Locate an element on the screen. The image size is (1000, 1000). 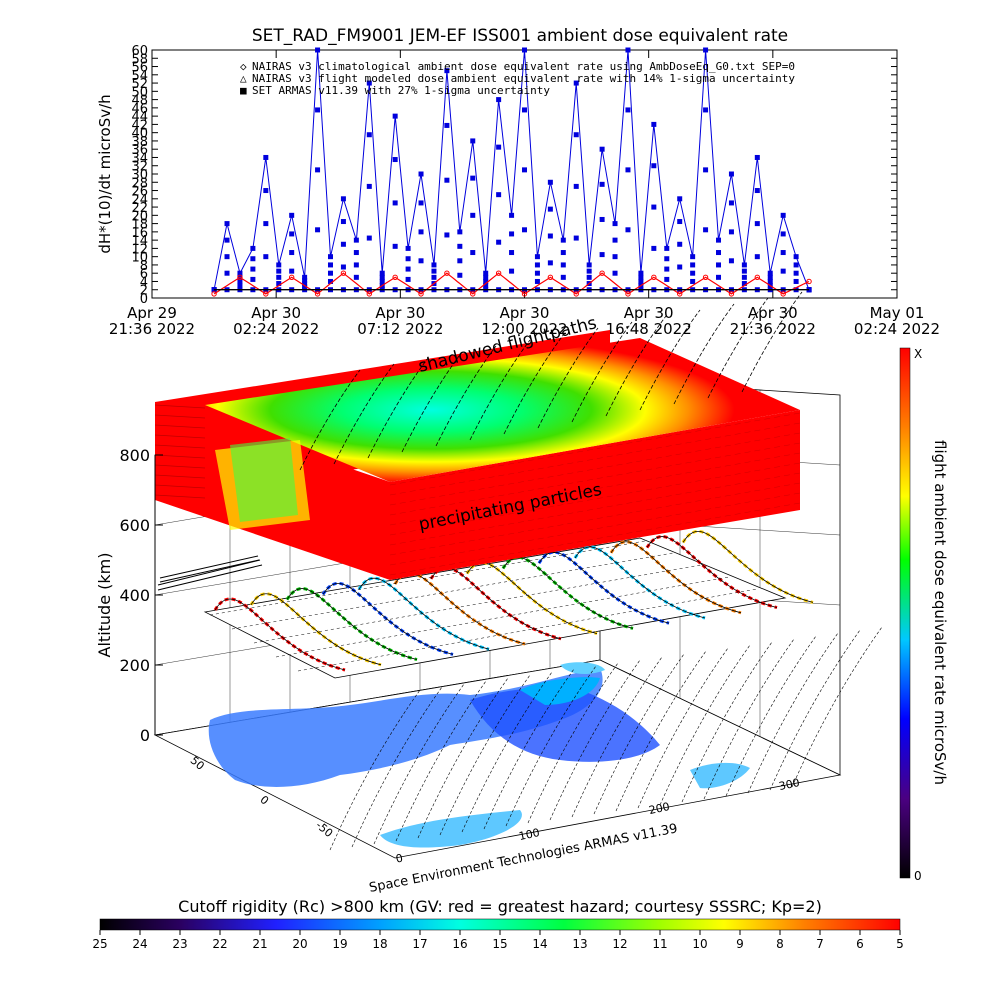
left-track-streak is located at coordinates (210, 573).